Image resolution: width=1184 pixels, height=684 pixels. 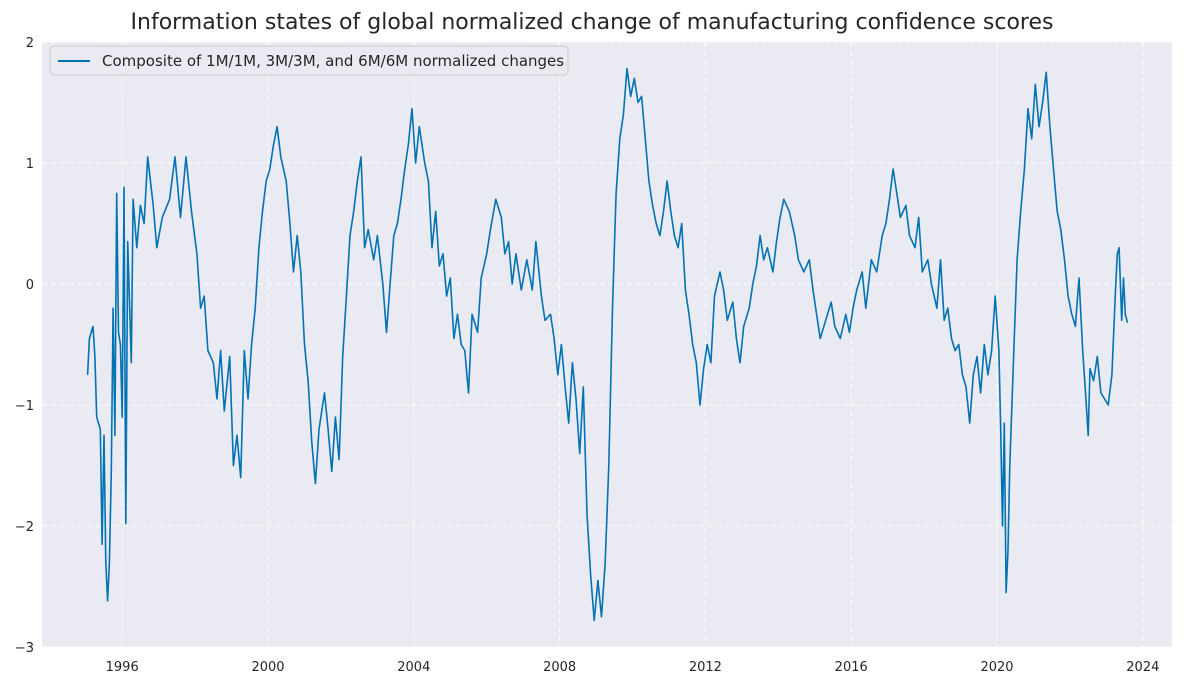 I want to click on x-tick-label: 2012, so click(x=705, y=667).